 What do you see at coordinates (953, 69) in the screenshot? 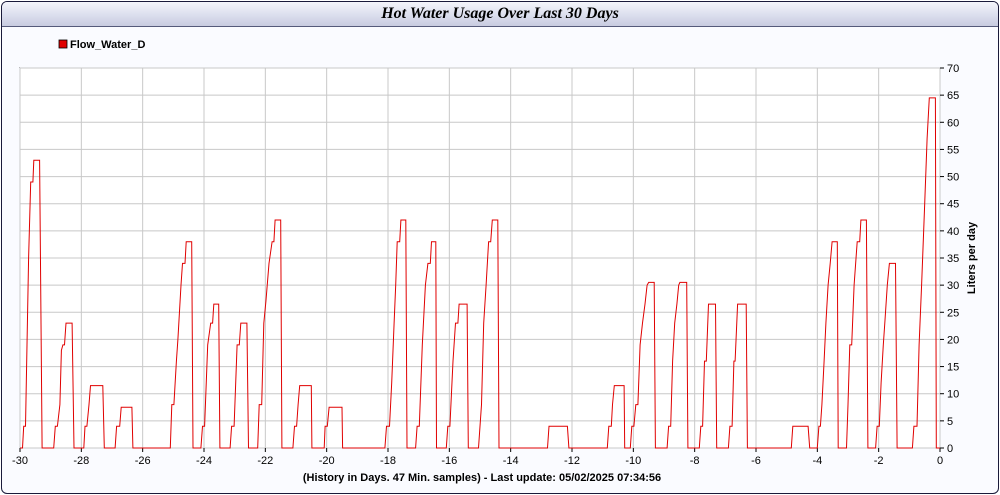
I see `y-tick-label: 70` at bounding box center [953, 69].